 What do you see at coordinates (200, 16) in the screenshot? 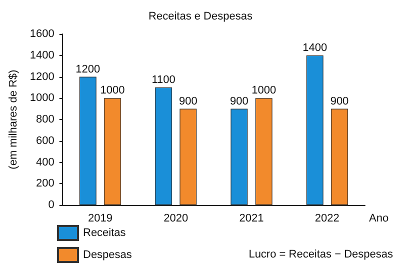
I see `chart-title: Receitas e Despesas` at bounding box center [200, 16].